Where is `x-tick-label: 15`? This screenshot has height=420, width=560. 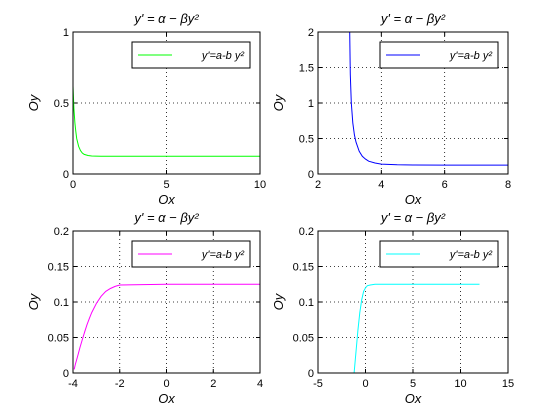 x-tick-label: 15 is located at coordinates (508, 384).